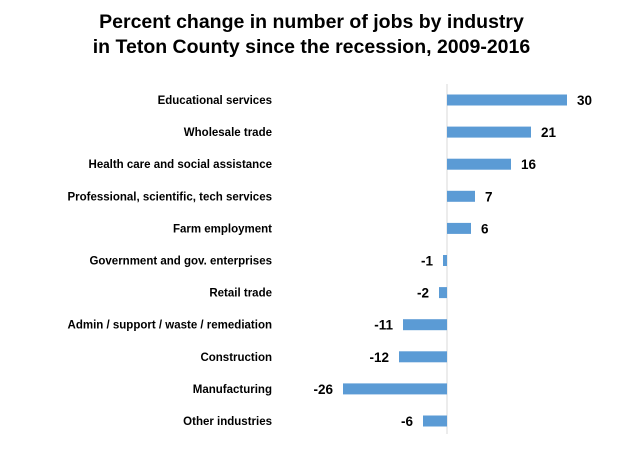  What do you see at coordinates (427, 261) in the screenshot?
I see `data-label: -1` at bounding box center [427, 261].